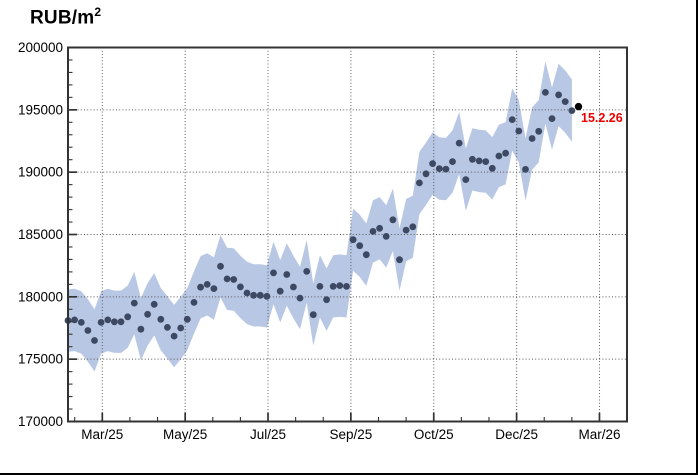 The width and height of the screenshot is (698, 475). What do you see at coordinates (600, 434) in the screenshot?
I see `x-axis-label: Mar/26` at bounding box center [600, 434].